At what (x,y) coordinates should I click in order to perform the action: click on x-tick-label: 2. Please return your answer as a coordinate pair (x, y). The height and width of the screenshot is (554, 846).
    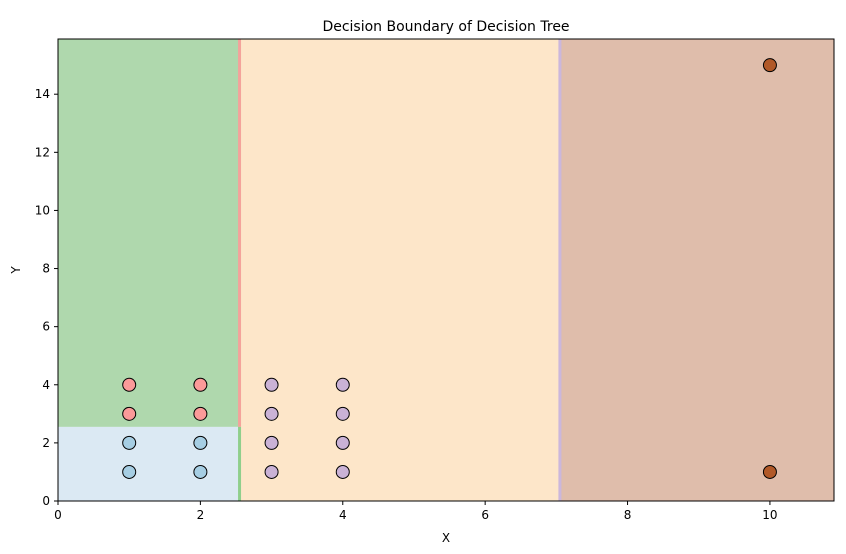
    Looking at the image, I should click on (201, 515).